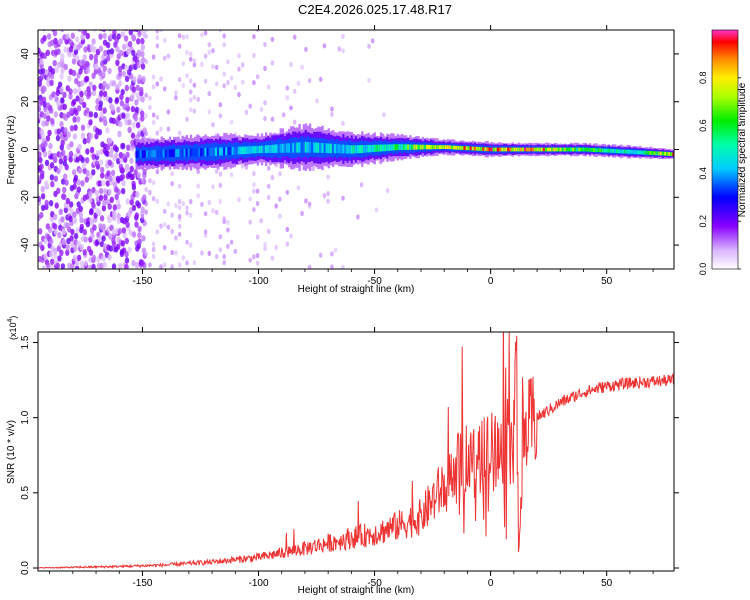 The width and height of the screenshot is (750, 600). I want to click on snr-x-label: Height of straight line (km), so click(356, 590).